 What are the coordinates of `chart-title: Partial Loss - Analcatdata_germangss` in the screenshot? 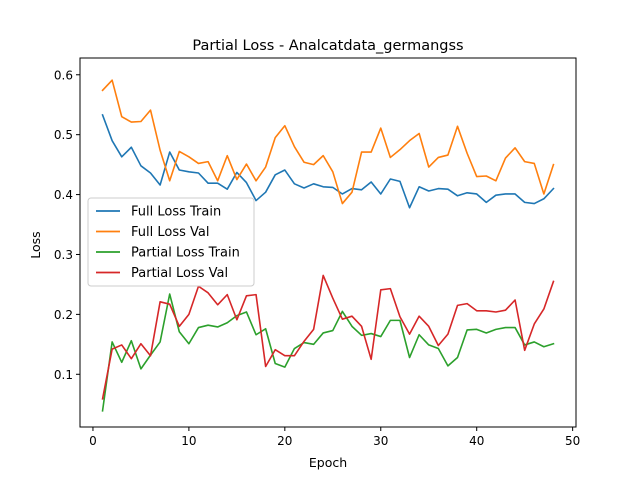 It's located at (327, 46).